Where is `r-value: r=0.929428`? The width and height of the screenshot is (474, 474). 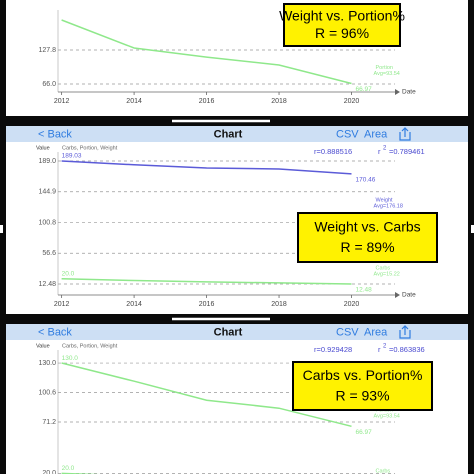 r-value: r=0.929428 is located at coordinates (333, 349).